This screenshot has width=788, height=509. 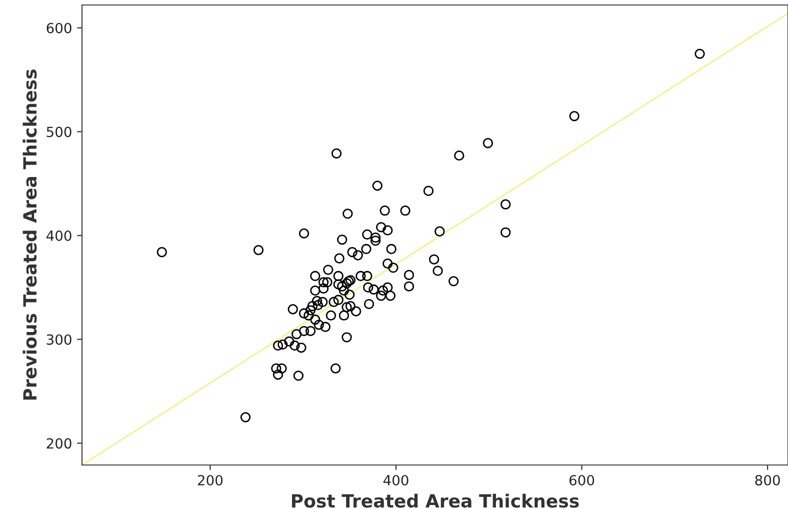 What do you see at coordinates (29, 235) in the screenshot?
I see `y-axis-title: Previous Treated Area Thickness` at bounding box center [29, 235].